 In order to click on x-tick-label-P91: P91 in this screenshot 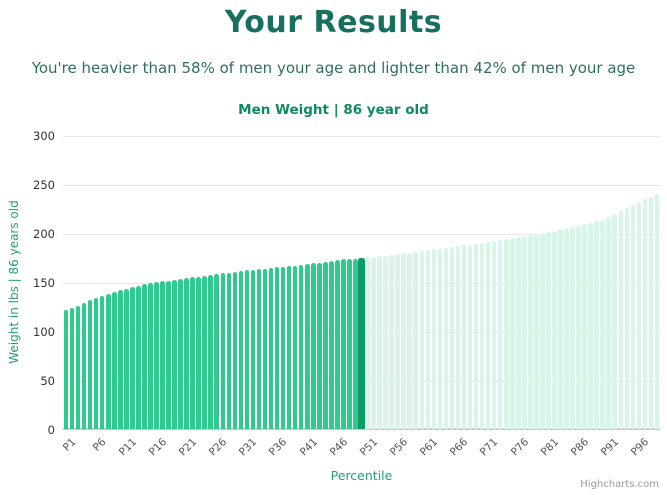, I will do `click(610, 447)`.